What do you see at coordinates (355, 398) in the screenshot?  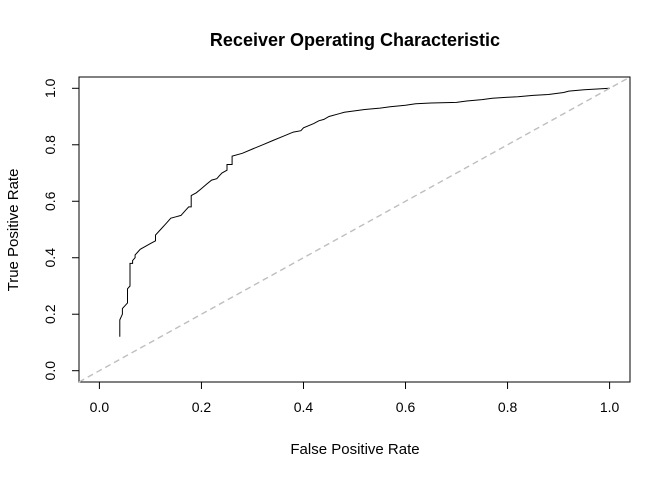 I see `x-axis: 0.0 0.2 0.4 0.6 0.8 1.0` at bounding box center [355, 398].